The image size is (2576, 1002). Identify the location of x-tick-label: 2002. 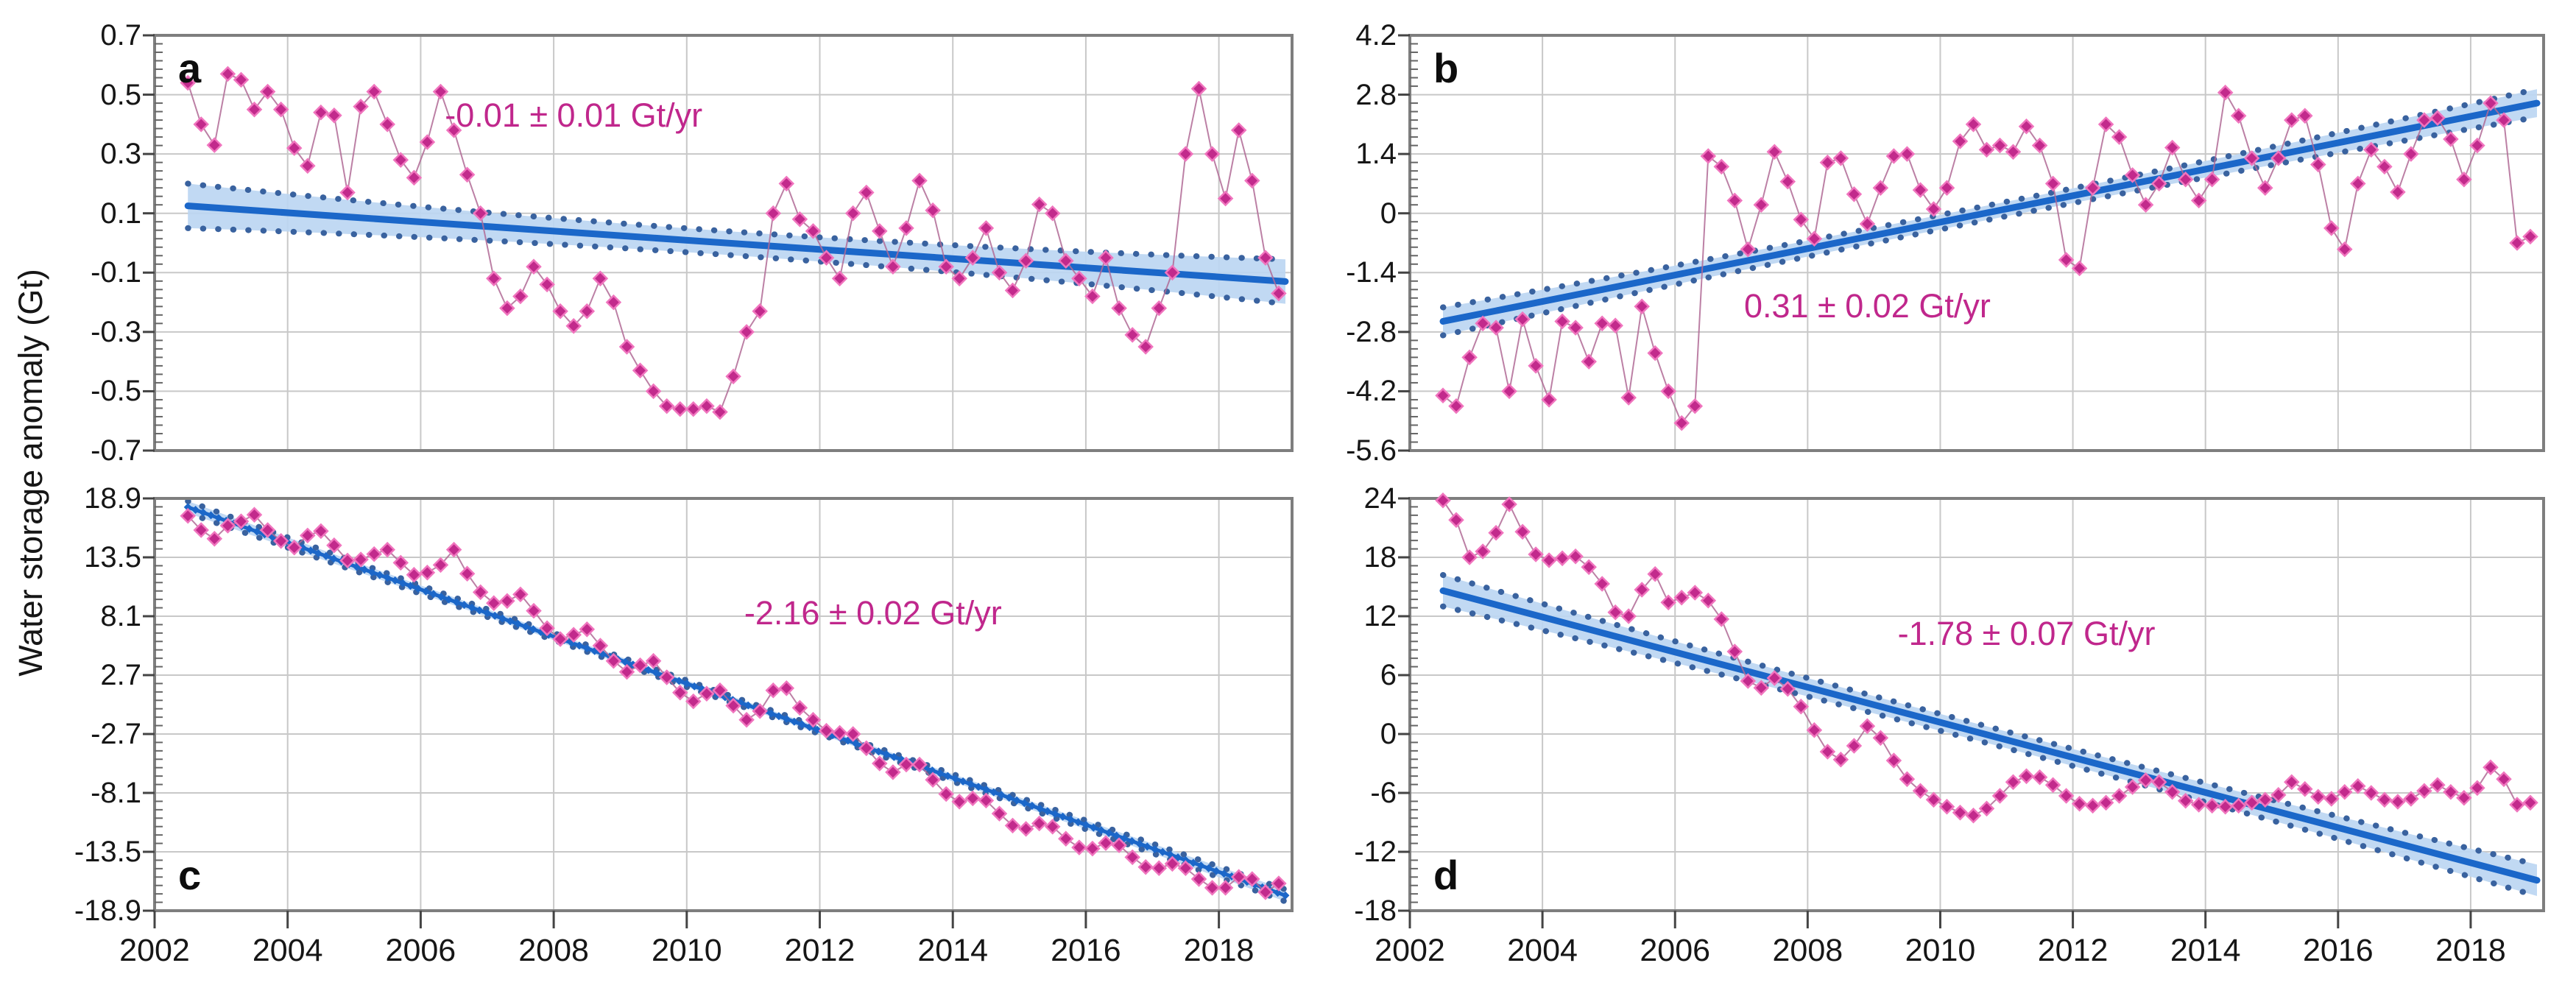
(154, 950).